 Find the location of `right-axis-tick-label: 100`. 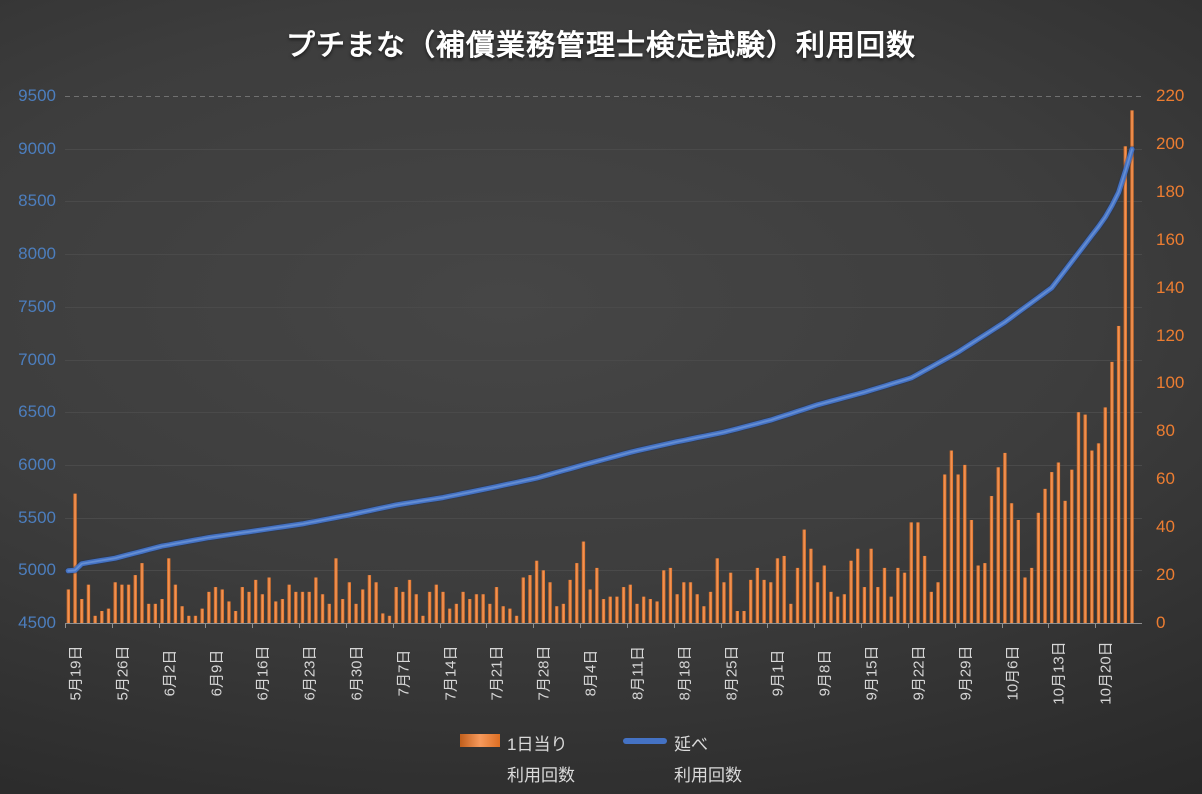

right-axis-tick-label: 100 is located at coordinates (1170, 383).